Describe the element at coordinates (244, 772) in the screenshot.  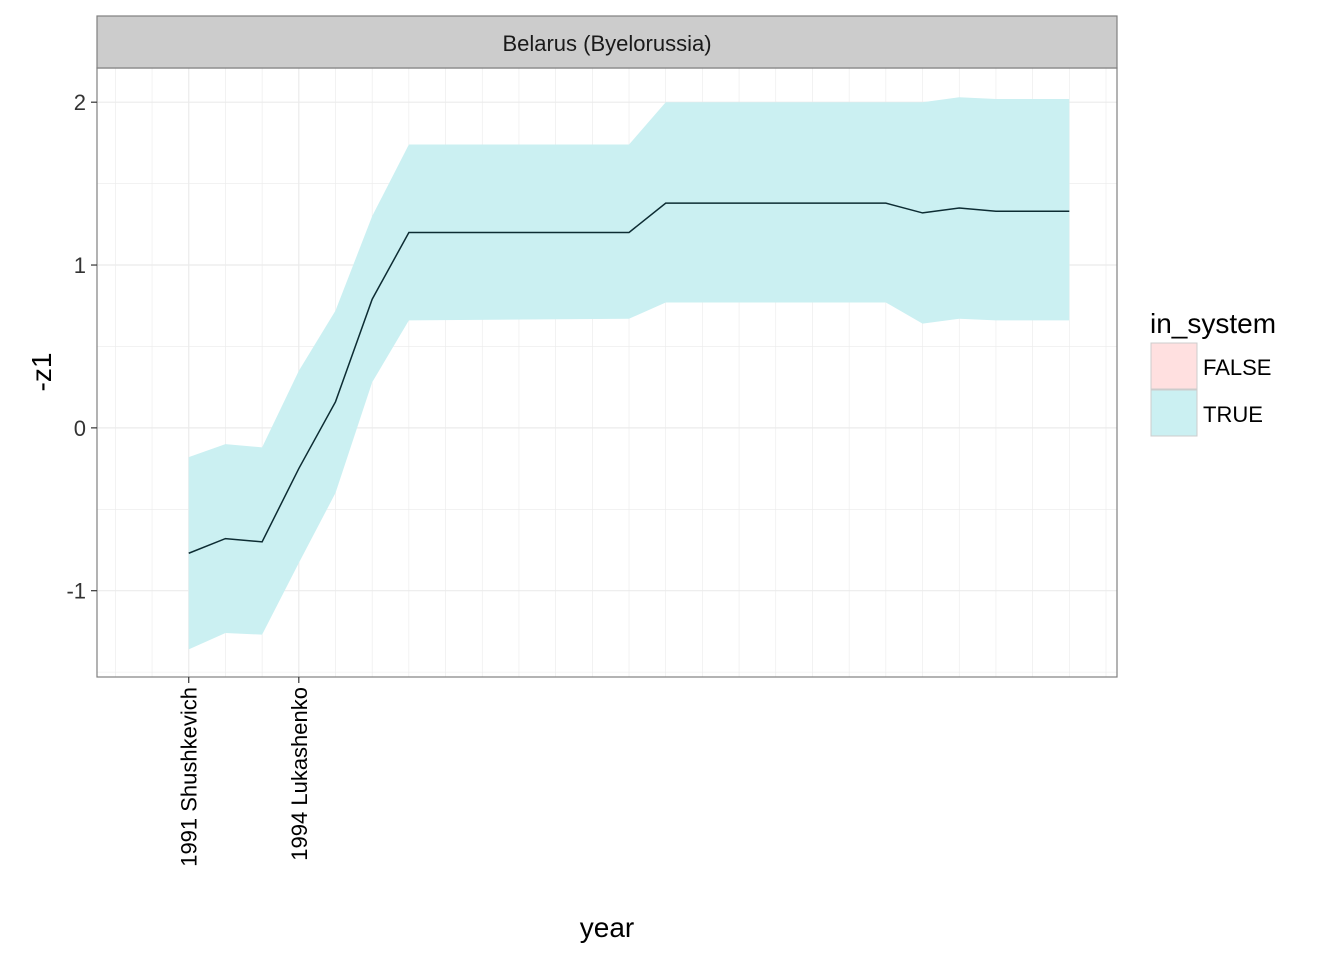
I see `x-axis: 1991 Shushkevich 1994 Lukashenko` at that location.